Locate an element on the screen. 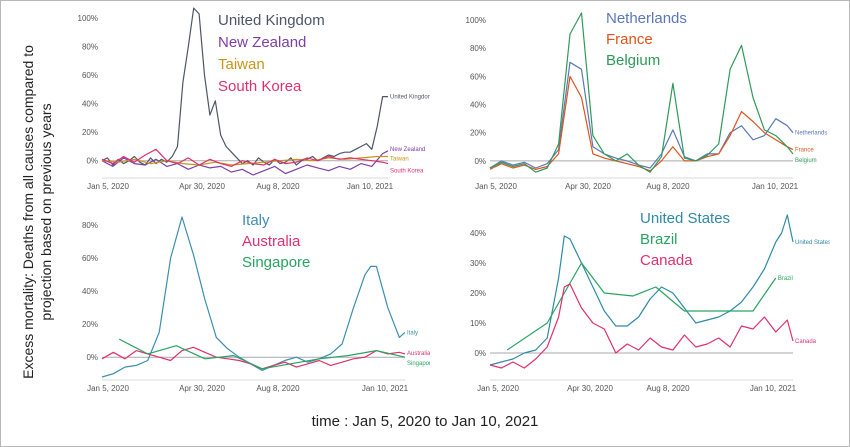 The image size is (850, 447). y-tick-label: 10% is located at coordinates (478, 323).